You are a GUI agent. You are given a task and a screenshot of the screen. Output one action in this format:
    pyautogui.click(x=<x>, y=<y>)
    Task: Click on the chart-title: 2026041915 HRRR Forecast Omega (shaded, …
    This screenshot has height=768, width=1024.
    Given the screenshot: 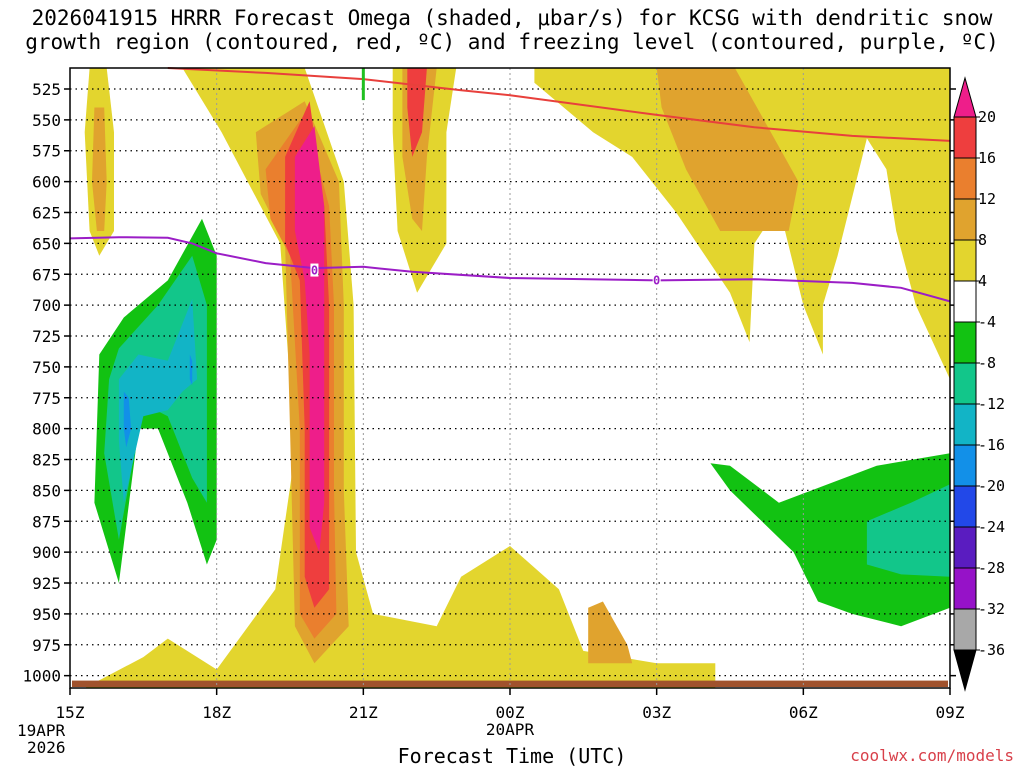 What is the action you would take?
    pyautogui.click(x=512, y=30)
    